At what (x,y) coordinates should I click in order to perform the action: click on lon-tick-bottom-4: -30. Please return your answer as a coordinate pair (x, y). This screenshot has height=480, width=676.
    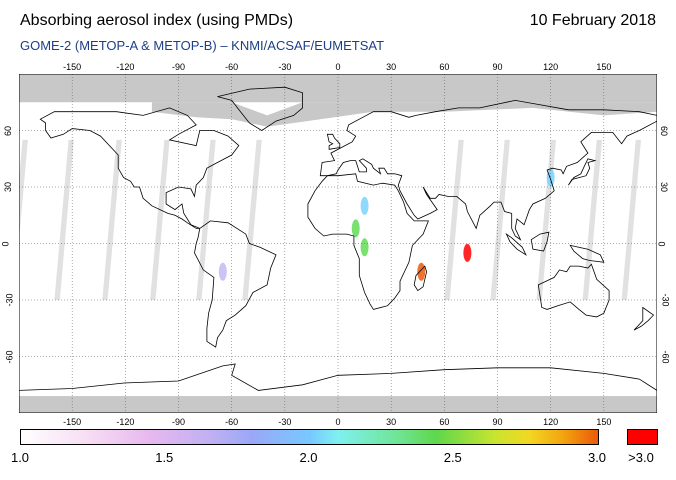
    Looking at the image, I should click on (285, 422).